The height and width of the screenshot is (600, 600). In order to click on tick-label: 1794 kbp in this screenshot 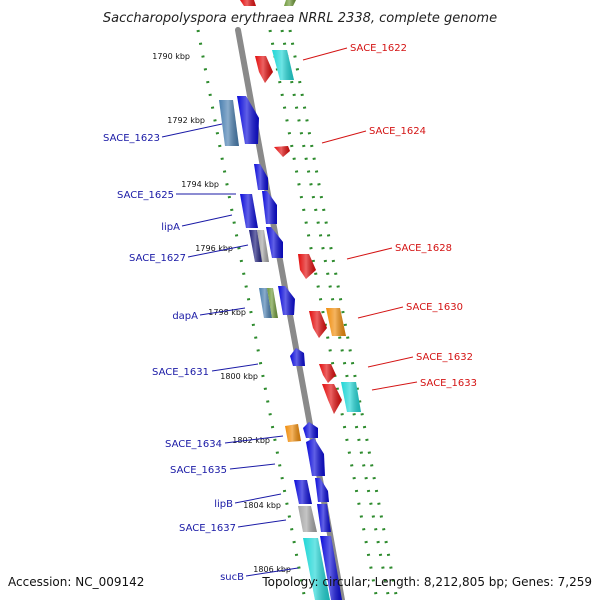, I will do `click(200, 184)`.